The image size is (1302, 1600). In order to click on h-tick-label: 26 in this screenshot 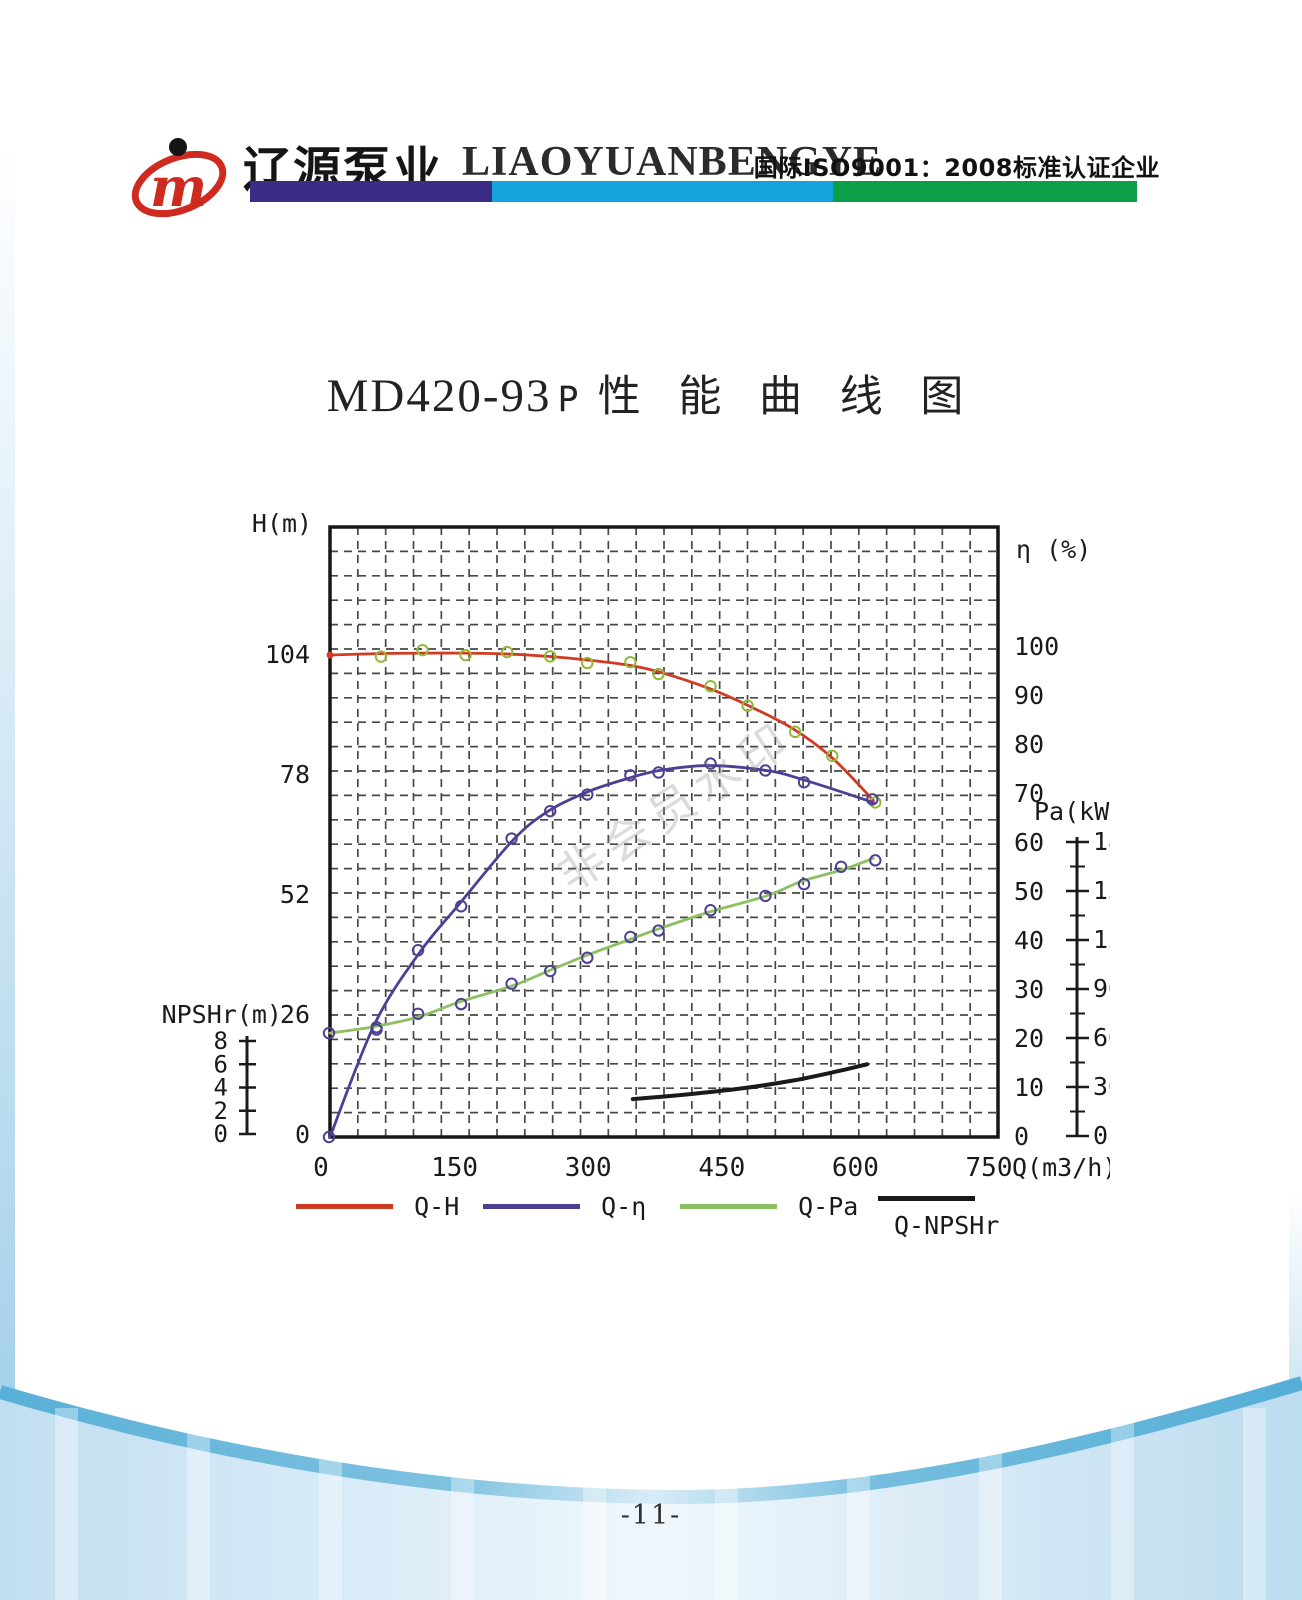, I will do `click(295, 1014)`.